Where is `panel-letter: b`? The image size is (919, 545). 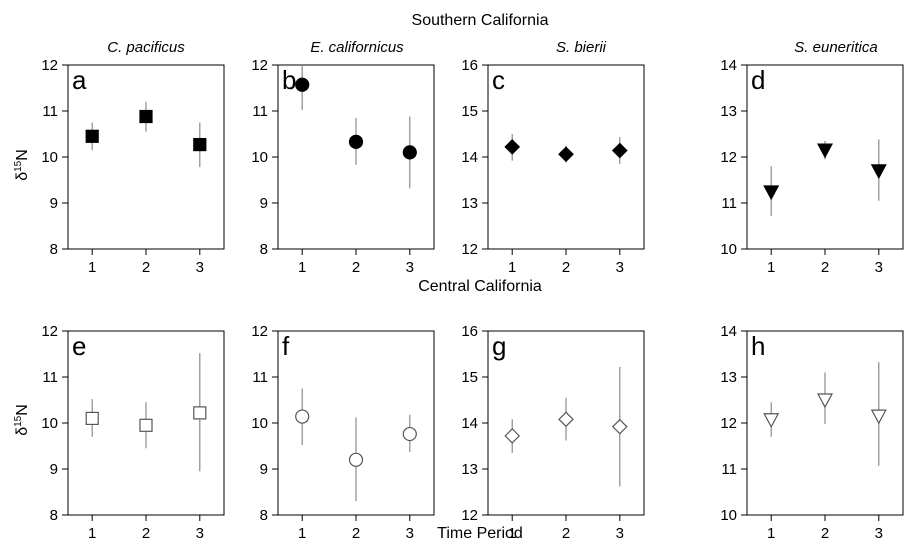 panel-letter: b is located at coordinates (289, 80).